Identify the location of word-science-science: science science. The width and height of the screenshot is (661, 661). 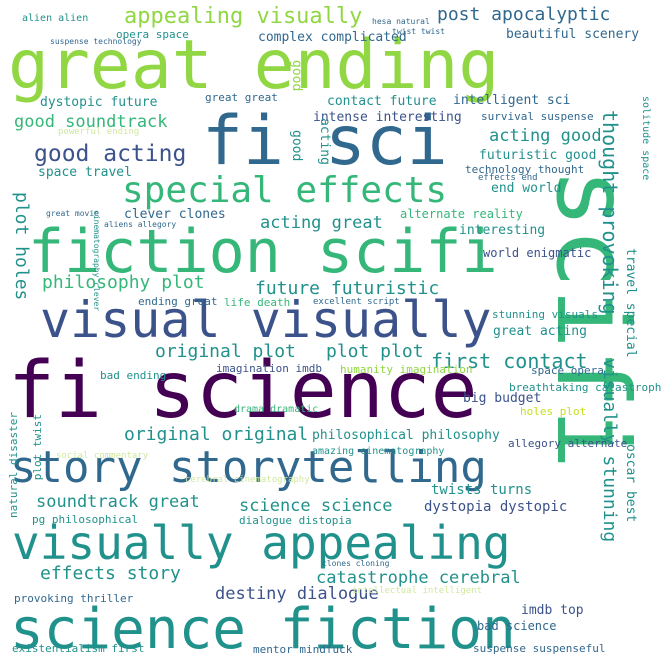
(316, 506).